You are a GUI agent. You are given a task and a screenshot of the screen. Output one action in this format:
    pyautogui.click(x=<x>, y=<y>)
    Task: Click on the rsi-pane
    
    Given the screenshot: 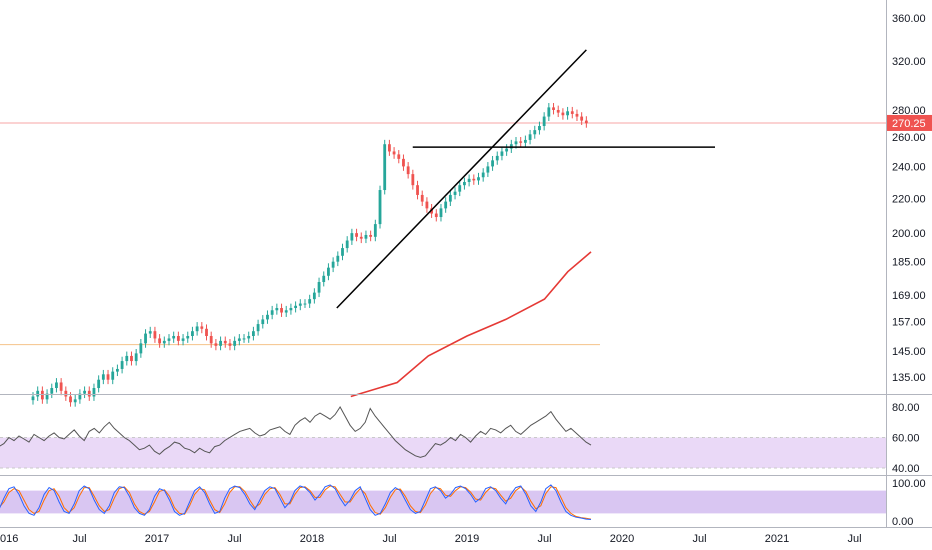 What is the action you would take?
    pyautogui.click(x=443, y=437)
    